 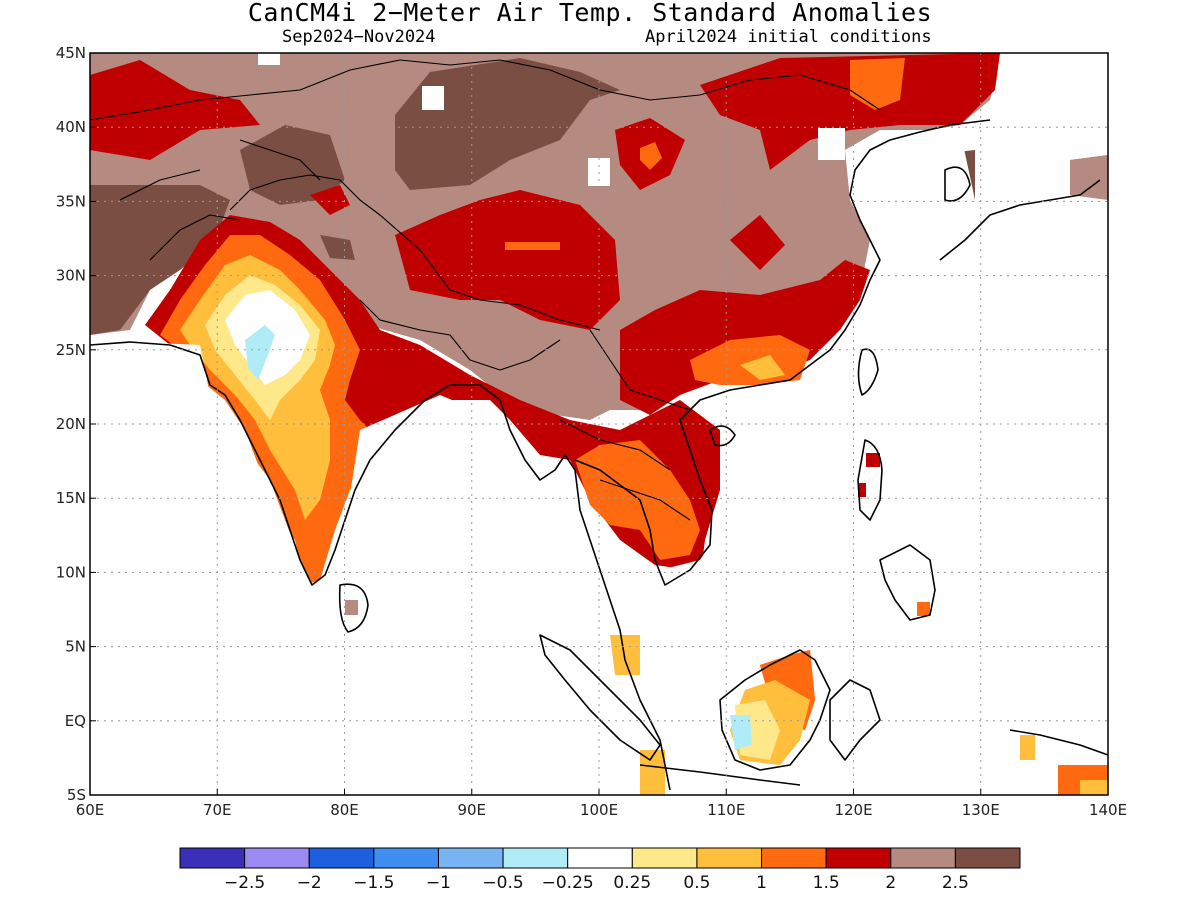 What do you see at coordinates (850, 111) in the screenshot?
I see `field-15-northeast` at bounding box center [850, 111].